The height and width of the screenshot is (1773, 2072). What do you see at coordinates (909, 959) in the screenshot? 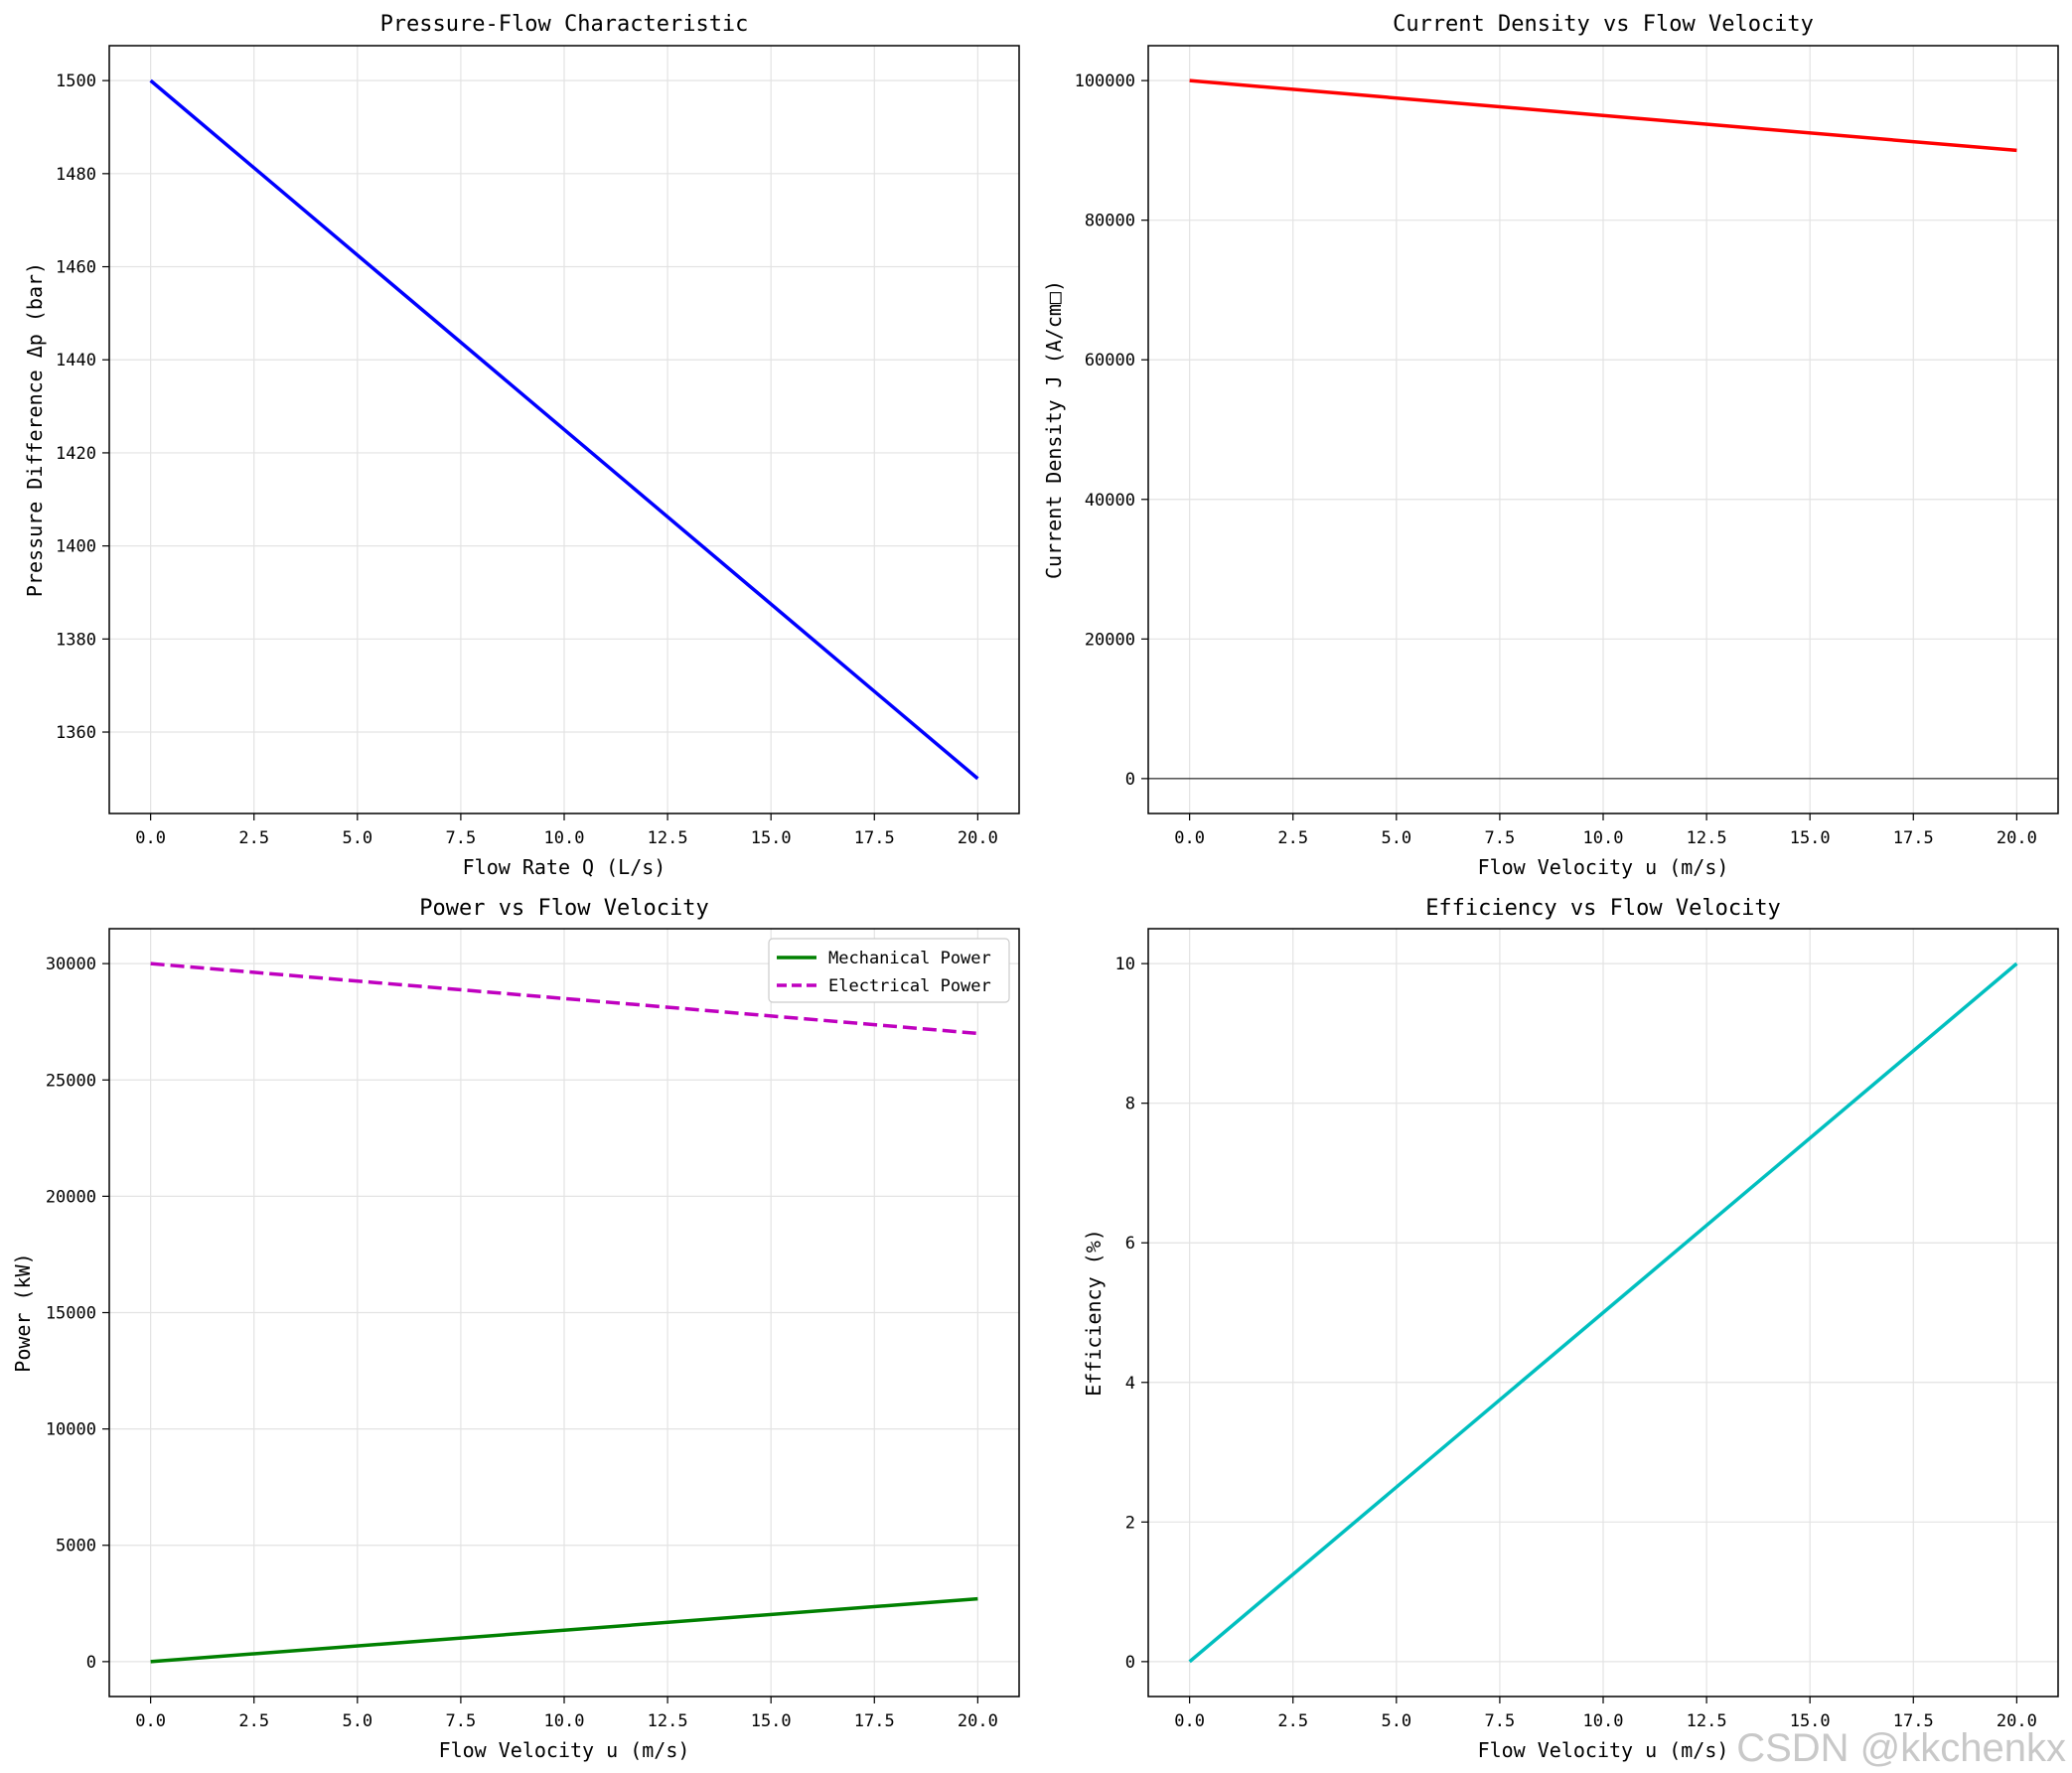
I see `legend-label: Mechanical Power` at bounding box center [909, 959].